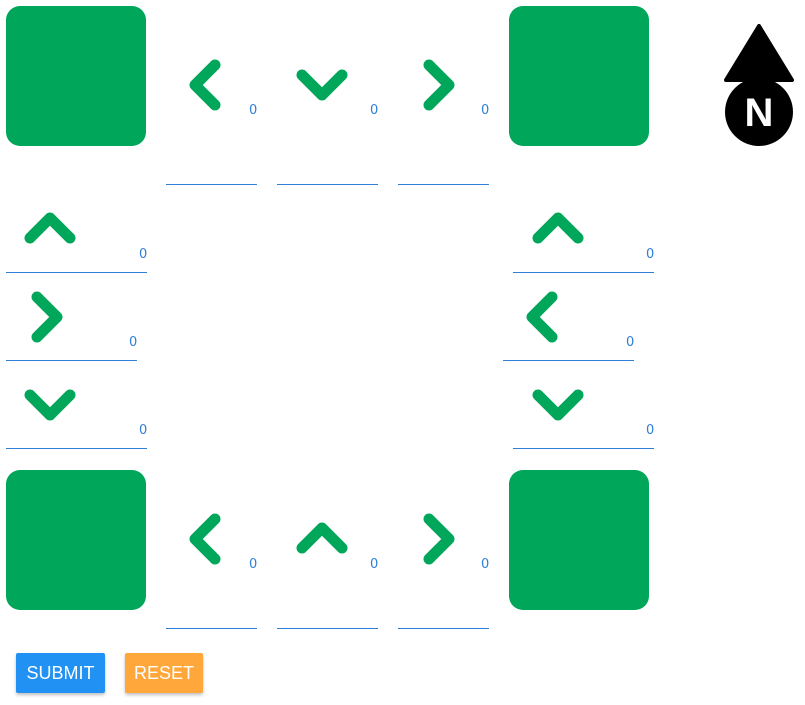 This screenshot has height=705, width=805. Describe the element at coordinates (164, 673) in the screenshot. I see `reset-button: RESET` at that location.